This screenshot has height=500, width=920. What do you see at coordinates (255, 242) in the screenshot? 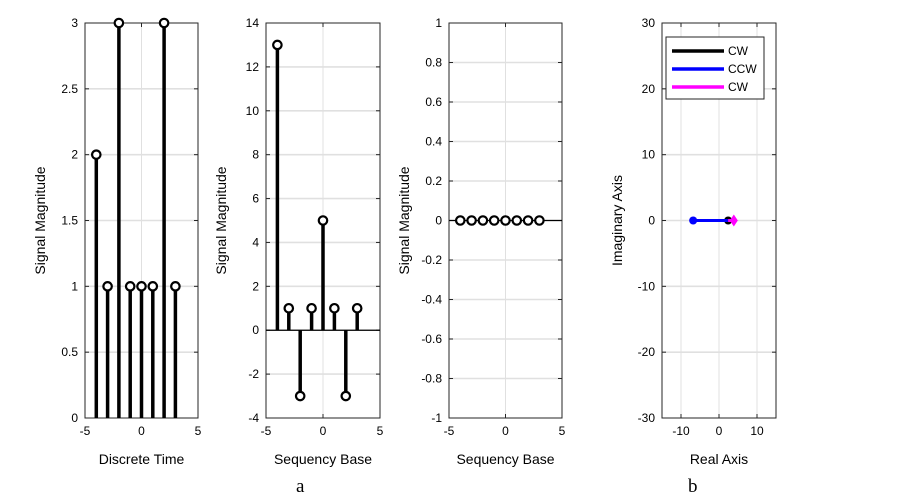
I see `y-tick-label: 4` at bounding box center [255, 242].